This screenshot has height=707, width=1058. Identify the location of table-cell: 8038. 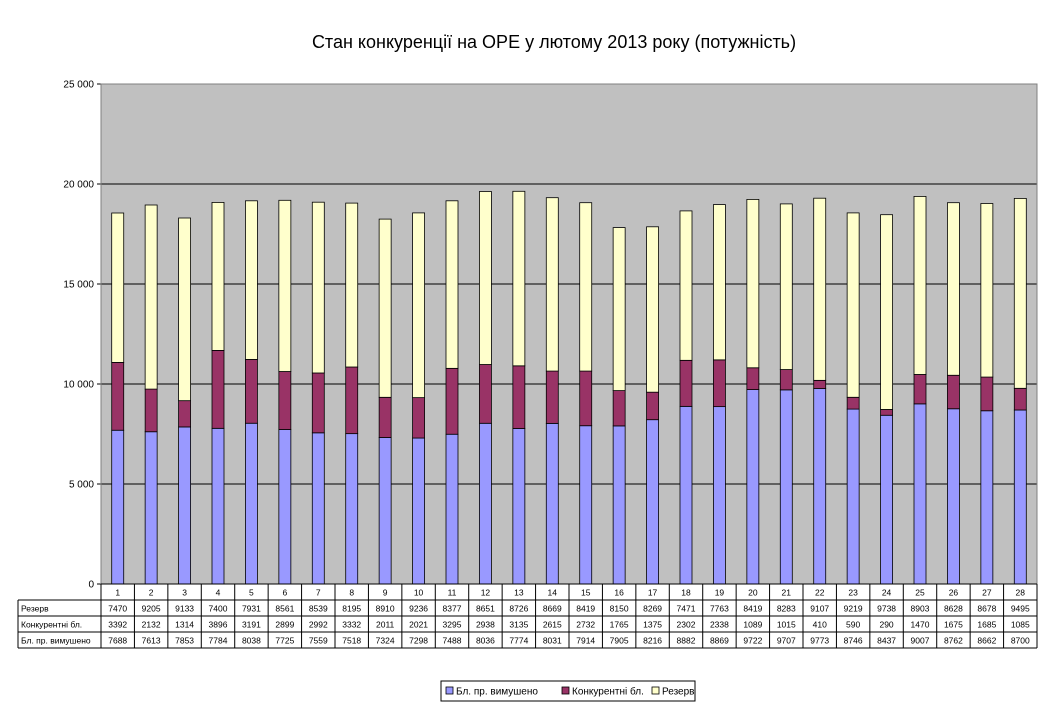
(251, 641).